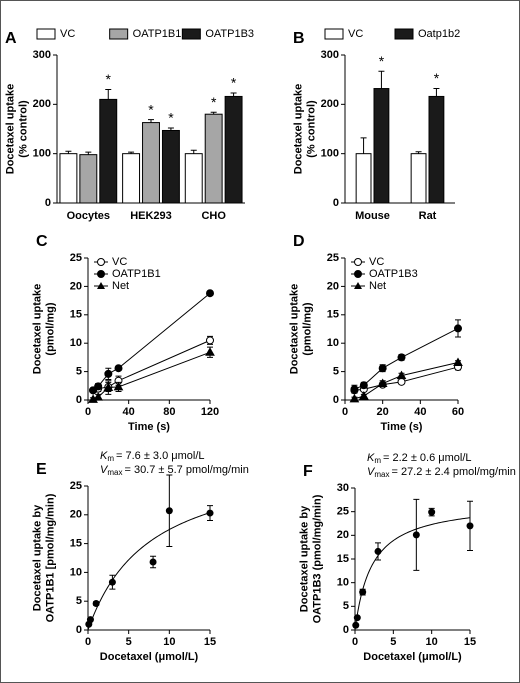 The width and height of the screenshot is (520, 683). What do you see at coordinates (11, 38) in the screenshot?
I see `panel-letter: A` at bounding box center [11, 38].